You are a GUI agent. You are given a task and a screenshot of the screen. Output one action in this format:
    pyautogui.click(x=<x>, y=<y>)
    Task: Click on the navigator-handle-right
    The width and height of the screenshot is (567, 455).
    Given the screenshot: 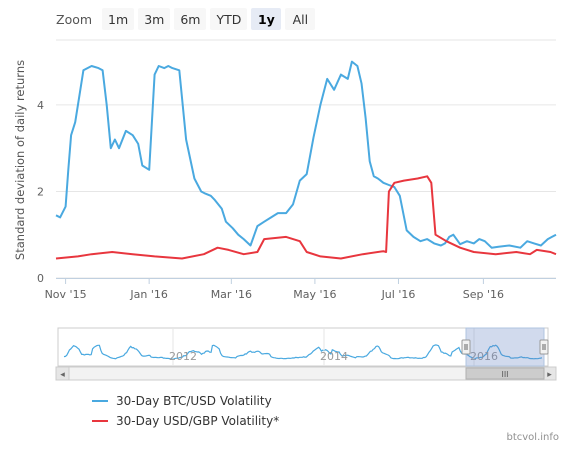 What is the action you would take?
    pyautogui.click(x=544, y=347)
    